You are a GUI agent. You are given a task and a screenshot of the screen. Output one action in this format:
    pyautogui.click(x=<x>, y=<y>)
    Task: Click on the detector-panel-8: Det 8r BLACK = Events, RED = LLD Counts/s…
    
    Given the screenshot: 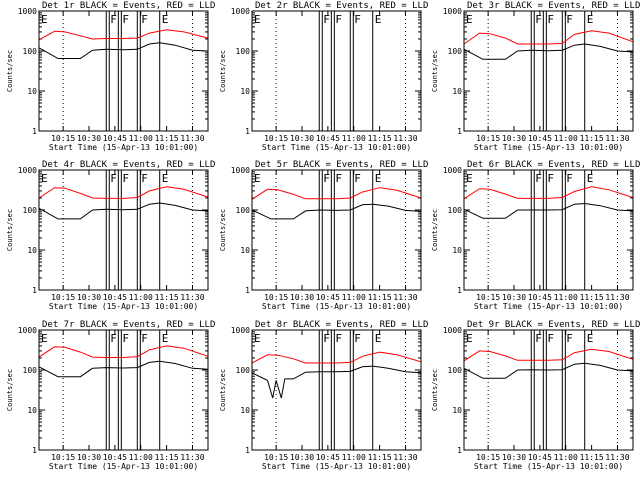 What is the action you would take?
    pyautogui.click(x=323, y=395)
    